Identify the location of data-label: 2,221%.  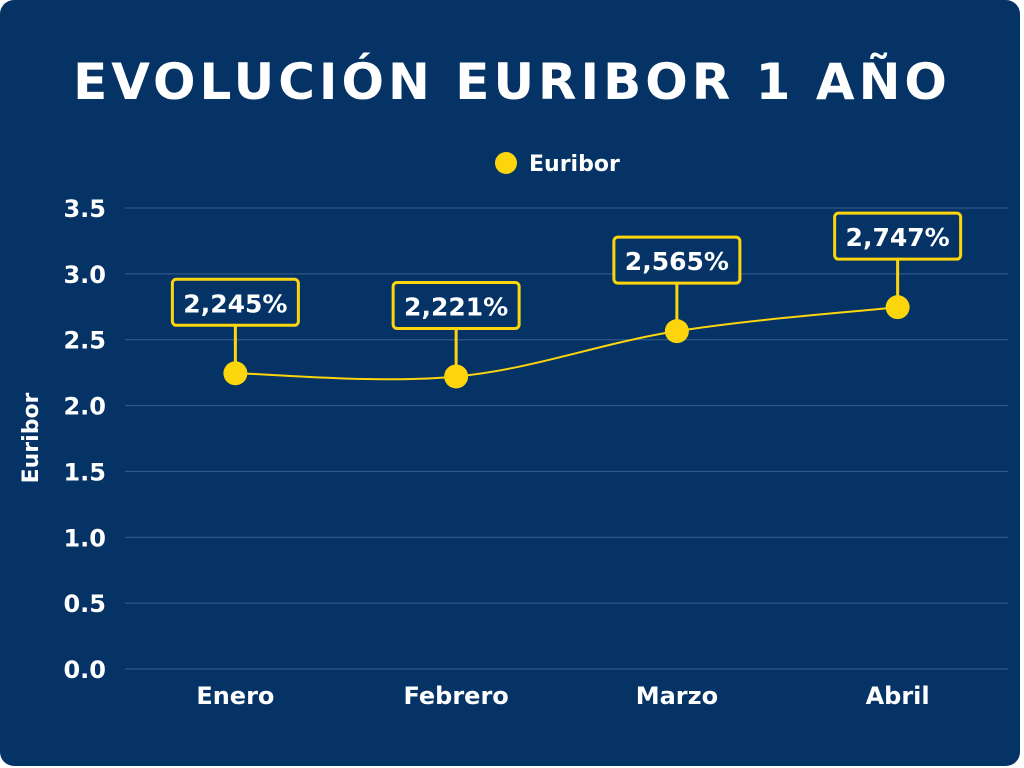
(456, 328).